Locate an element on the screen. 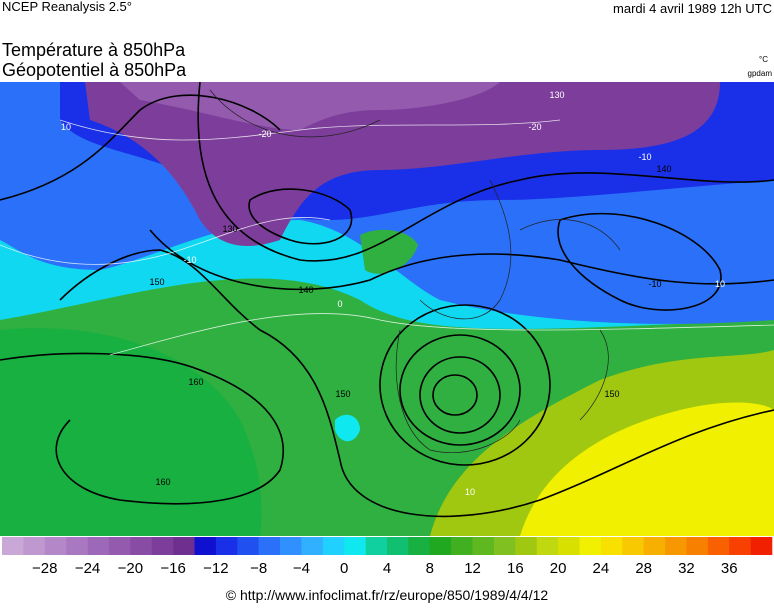 The height and width of the screenshot is (612, 774). unit: °C is located at coordinates (763, 59).